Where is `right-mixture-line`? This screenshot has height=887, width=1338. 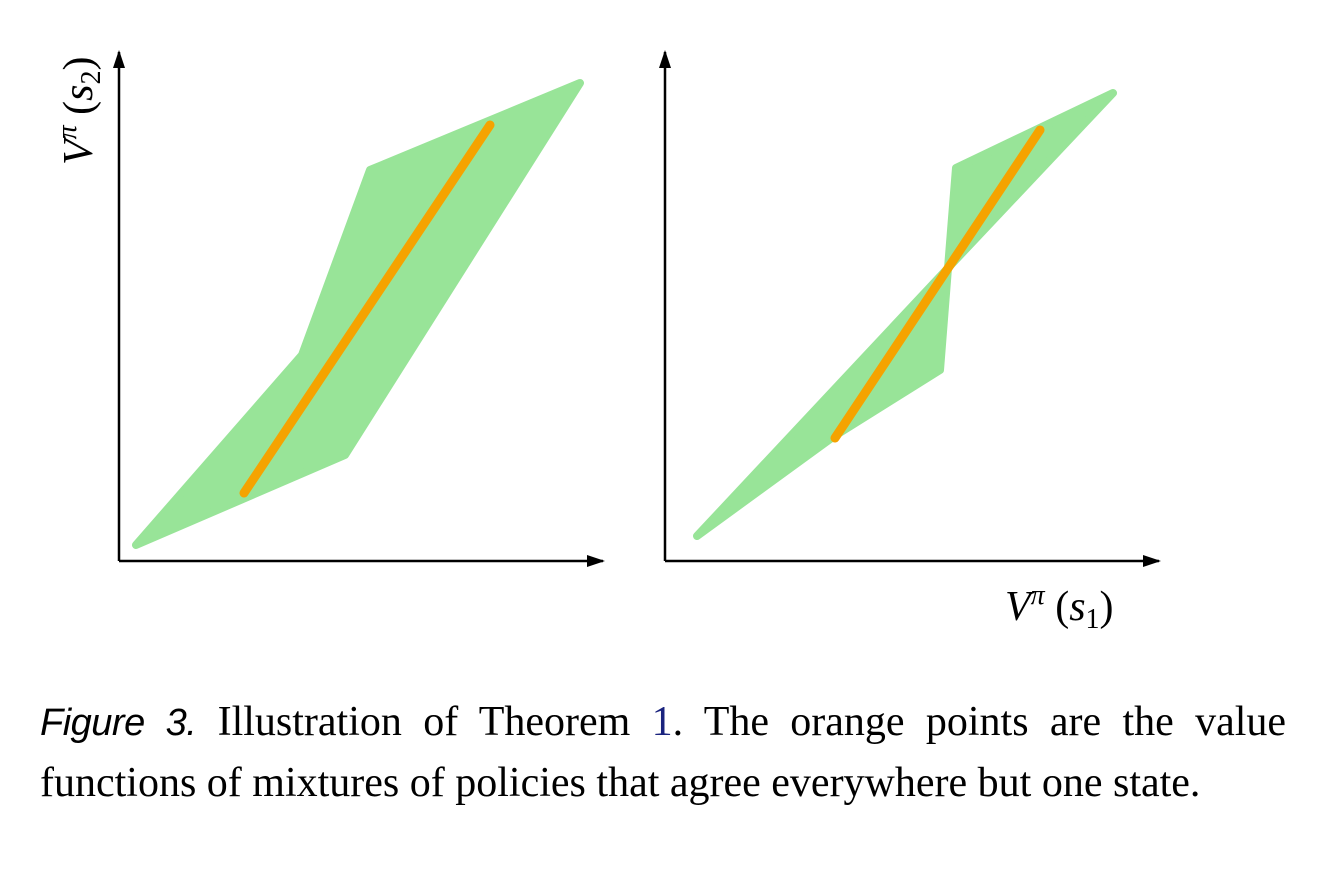 right-mixture-line is located at coordinates (937, 284).